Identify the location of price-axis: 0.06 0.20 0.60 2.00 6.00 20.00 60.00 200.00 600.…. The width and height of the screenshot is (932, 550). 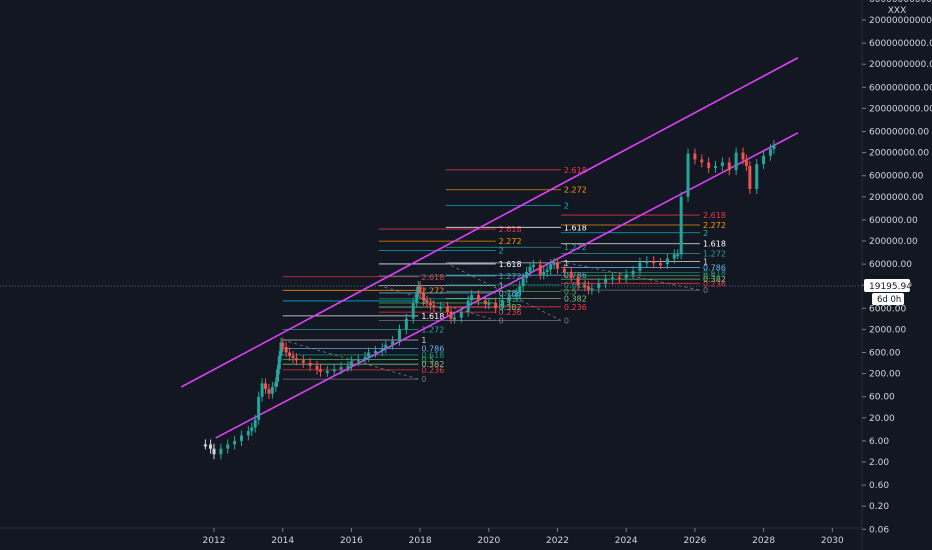
(896, 275).